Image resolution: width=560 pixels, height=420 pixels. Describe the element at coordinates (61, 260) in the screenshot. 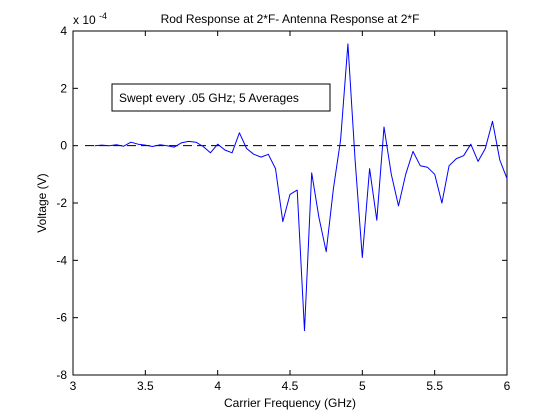

I see `y-tick-label: -4` at that location.